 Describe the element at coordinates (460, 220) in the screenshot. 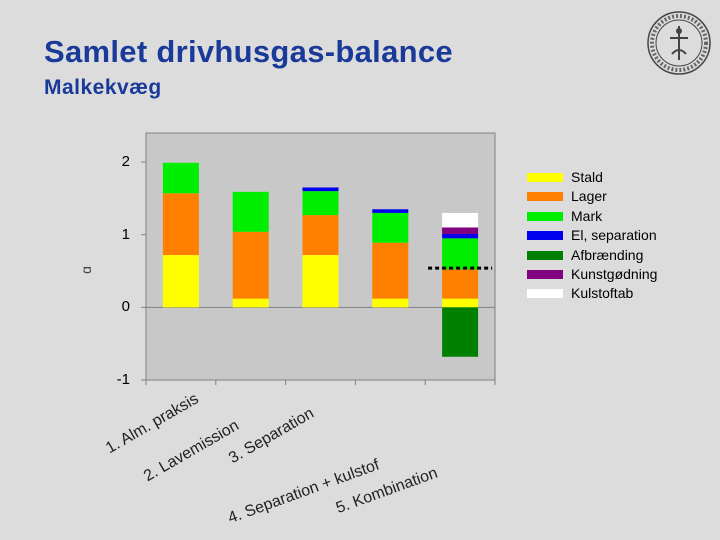

I see `bar-segment-kulstoftab` at that location.